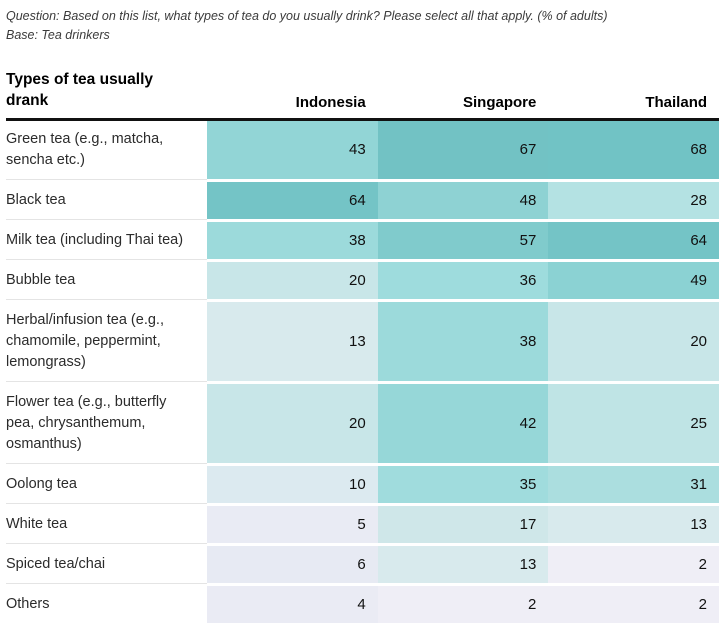 This screenshot has width=719, height=643. Describe the element at coordinates (292, 522) in the screenshot. I see `value-cell: 5` at that location.